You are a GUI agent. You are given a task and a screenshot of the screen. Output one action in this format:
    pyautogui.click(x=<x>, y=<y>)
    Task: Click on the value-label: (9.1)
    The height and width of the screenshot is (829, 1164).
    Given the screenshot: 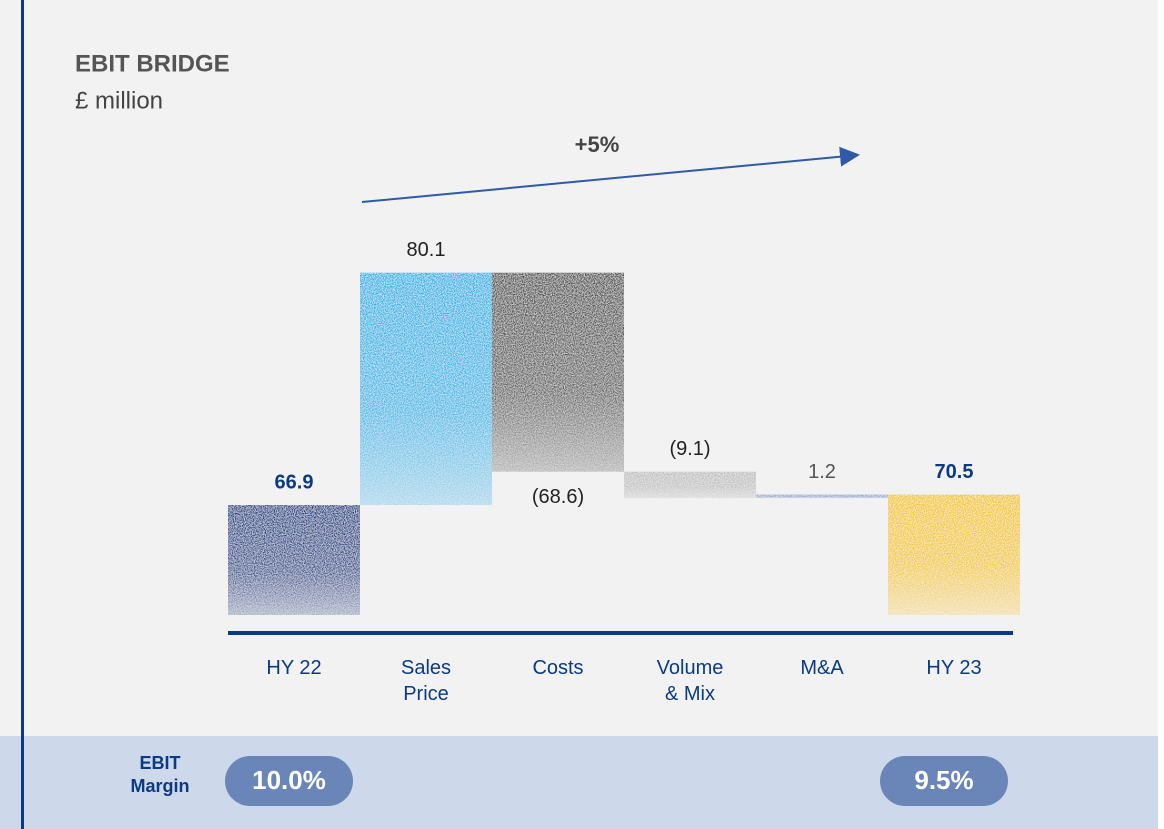 What is the action you would take?
    pyautogui.click(x=689, y=449)
    